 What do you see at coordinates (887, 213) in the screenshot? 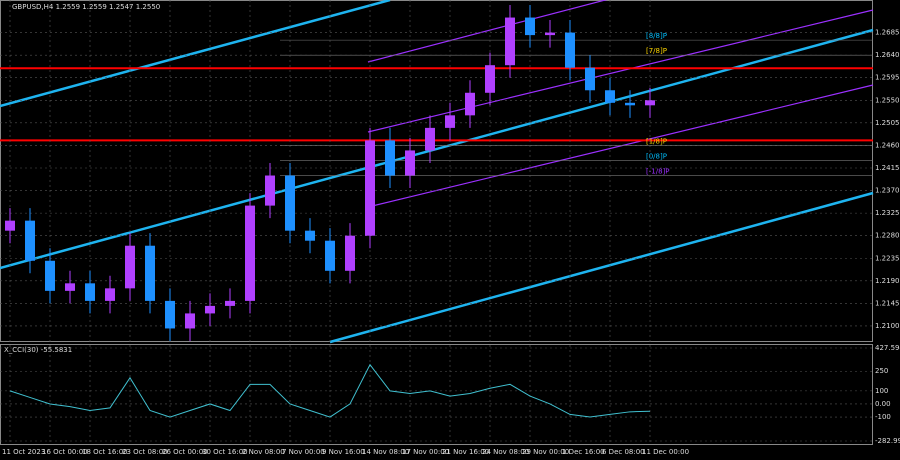
I see `y-tick-label: 1.2325` at bounding box center [887, 213].